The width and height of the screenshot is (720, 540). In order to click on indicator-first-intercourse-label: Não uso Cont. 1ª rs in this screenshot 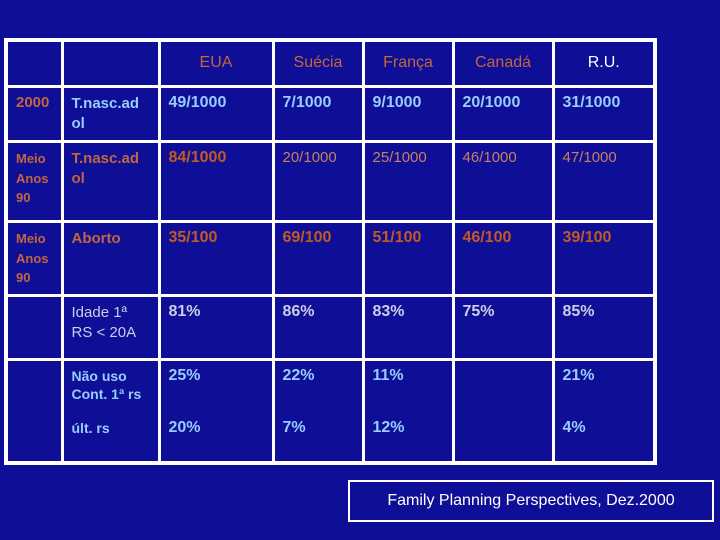, I will do `click(106, 385)`.